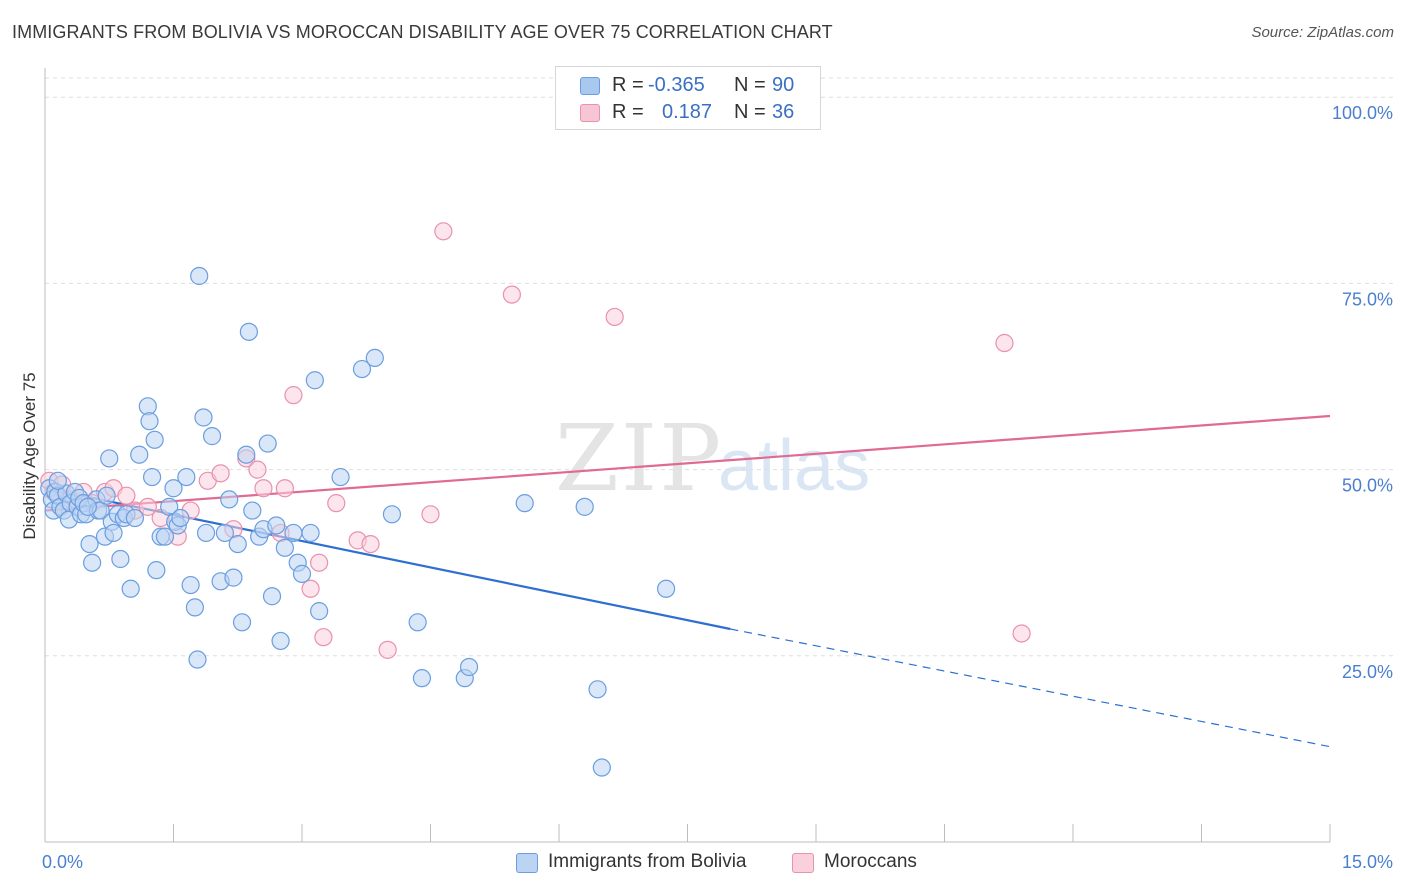 The height and width of the screenshot is (892, 1406). What do you see at coordinates (29, 455) in the screenshot?
I see `y-axis-label: Disability Age Over 75` at bounding box center [29, 455].